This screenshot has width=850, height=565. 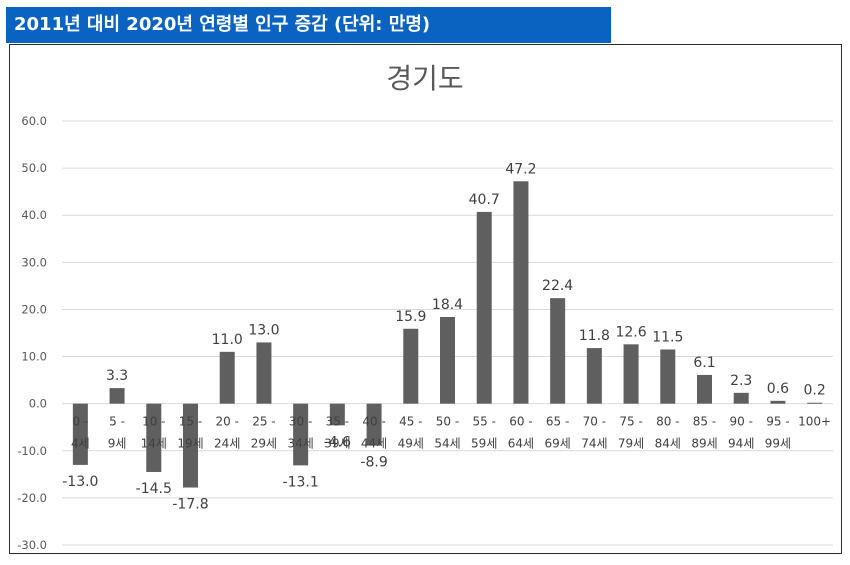 What do you see at coordinates (337, 433) in the screenshot?
I see `x-category-label: 35 -39세` at bounding box center [337, 433].